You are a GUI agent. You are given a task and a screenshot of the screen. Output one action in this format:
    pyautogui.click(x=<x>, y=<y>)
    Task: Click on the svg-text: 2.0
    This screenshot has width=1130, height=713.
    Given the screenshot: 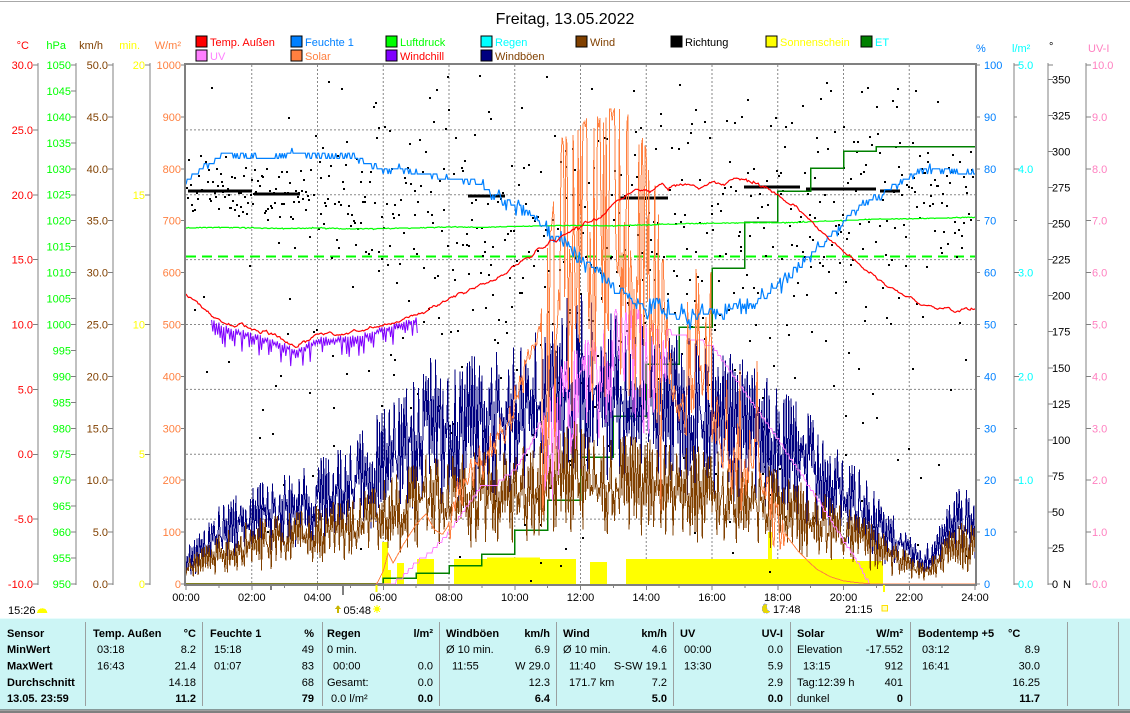 What is the action you would take?
    pyautogui.click(x=1099, y=481)
    